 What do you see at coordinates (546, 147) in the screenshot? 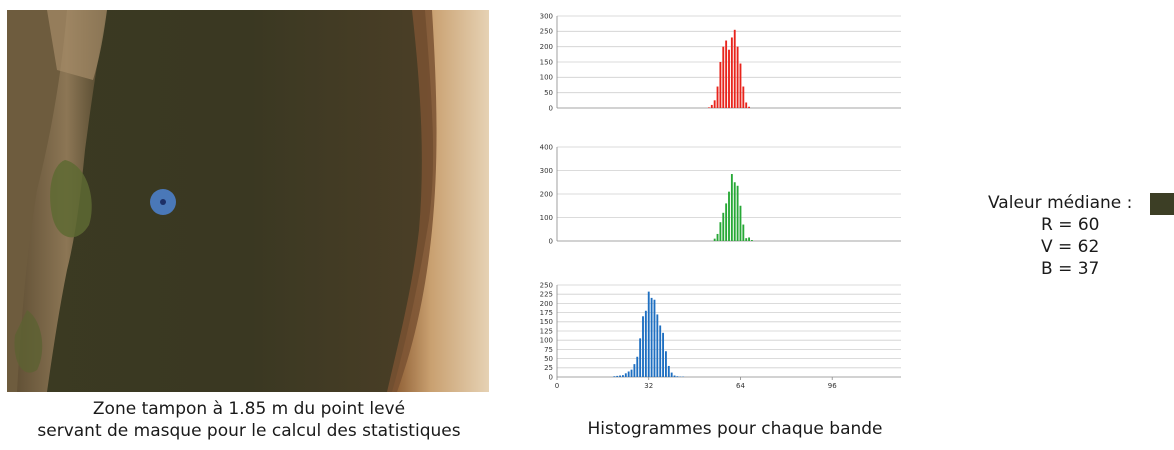
I see `y-tick-label: 400` at bounding box center [546, 147].